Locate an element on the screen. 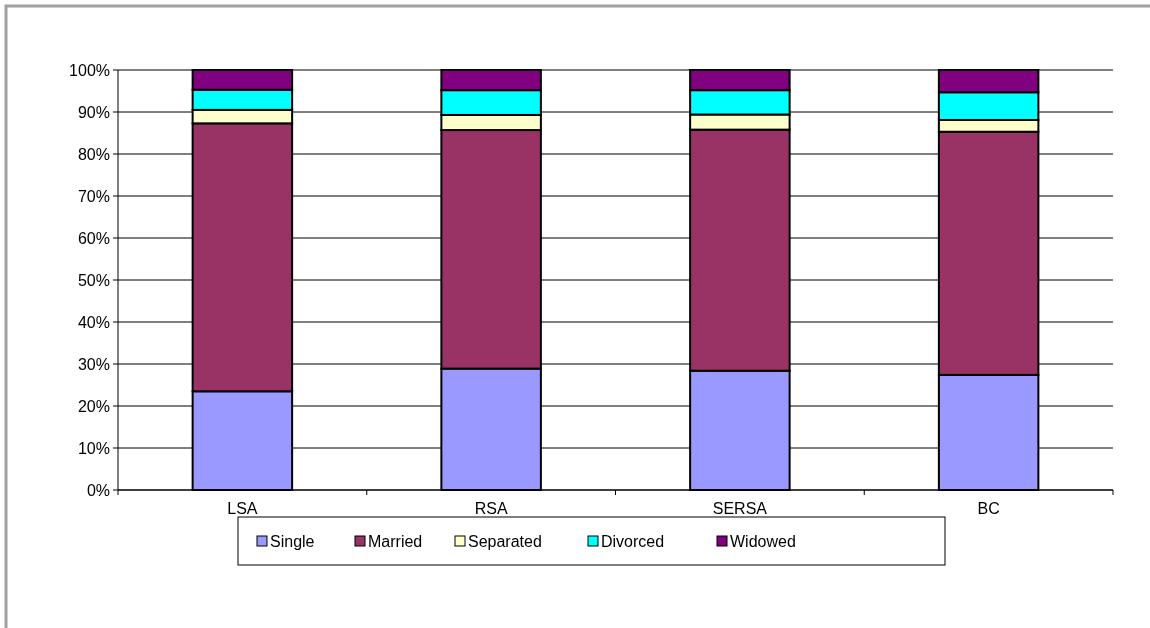  x-tick-label: BC is located at coordinates (988, 508).